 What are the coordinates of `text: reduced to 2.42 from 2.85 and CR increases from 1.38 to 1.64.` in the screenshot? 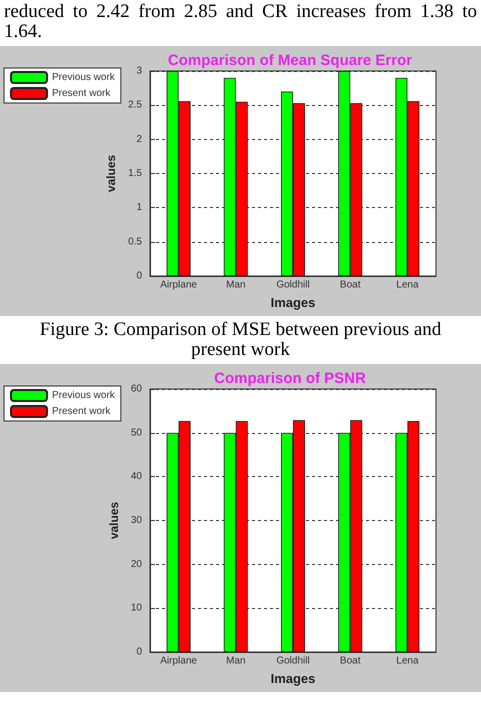 It's located at (240, 22).